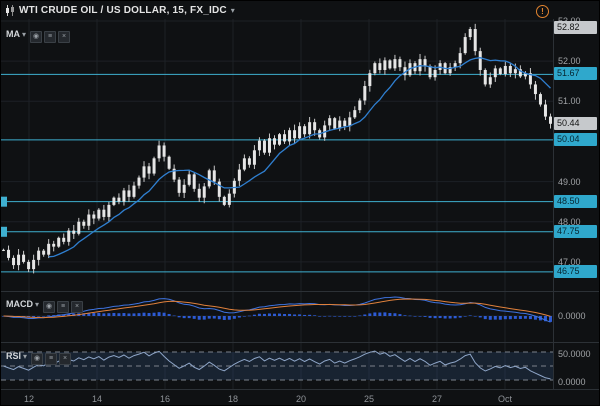  What do you see at coordinates (575, 28) in the screenshot?
I see `price-tag: 52.82` at bounding box center [575, 28].